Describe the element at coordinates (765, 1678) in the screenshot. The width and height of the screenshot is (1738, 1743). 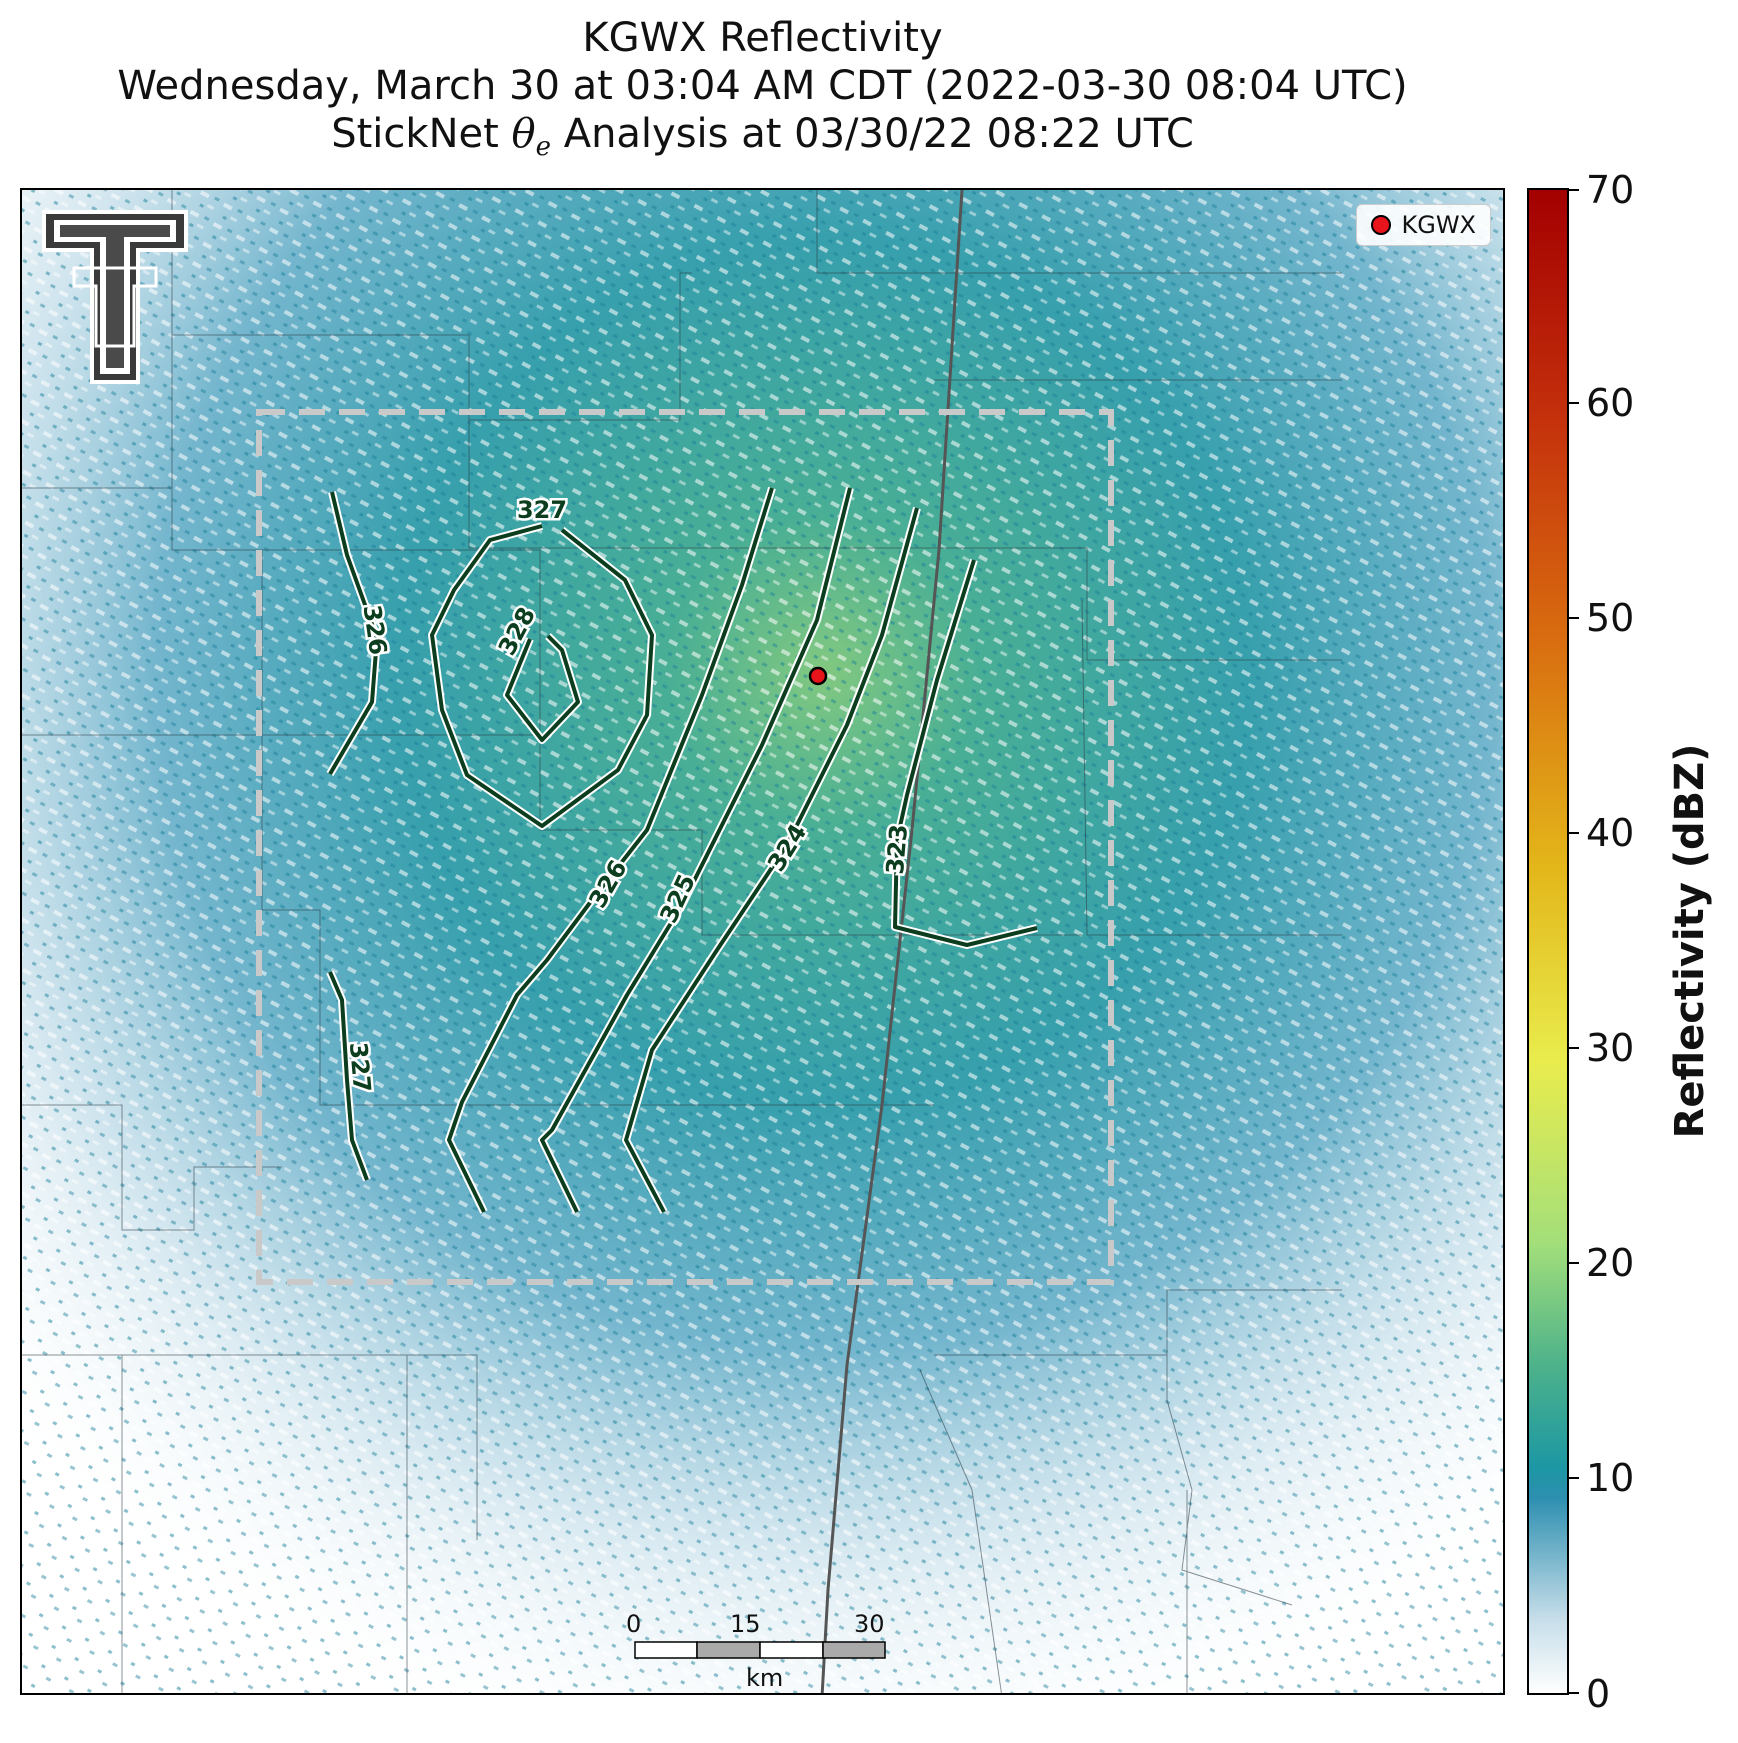
I see `scale-unit: km` at that location.